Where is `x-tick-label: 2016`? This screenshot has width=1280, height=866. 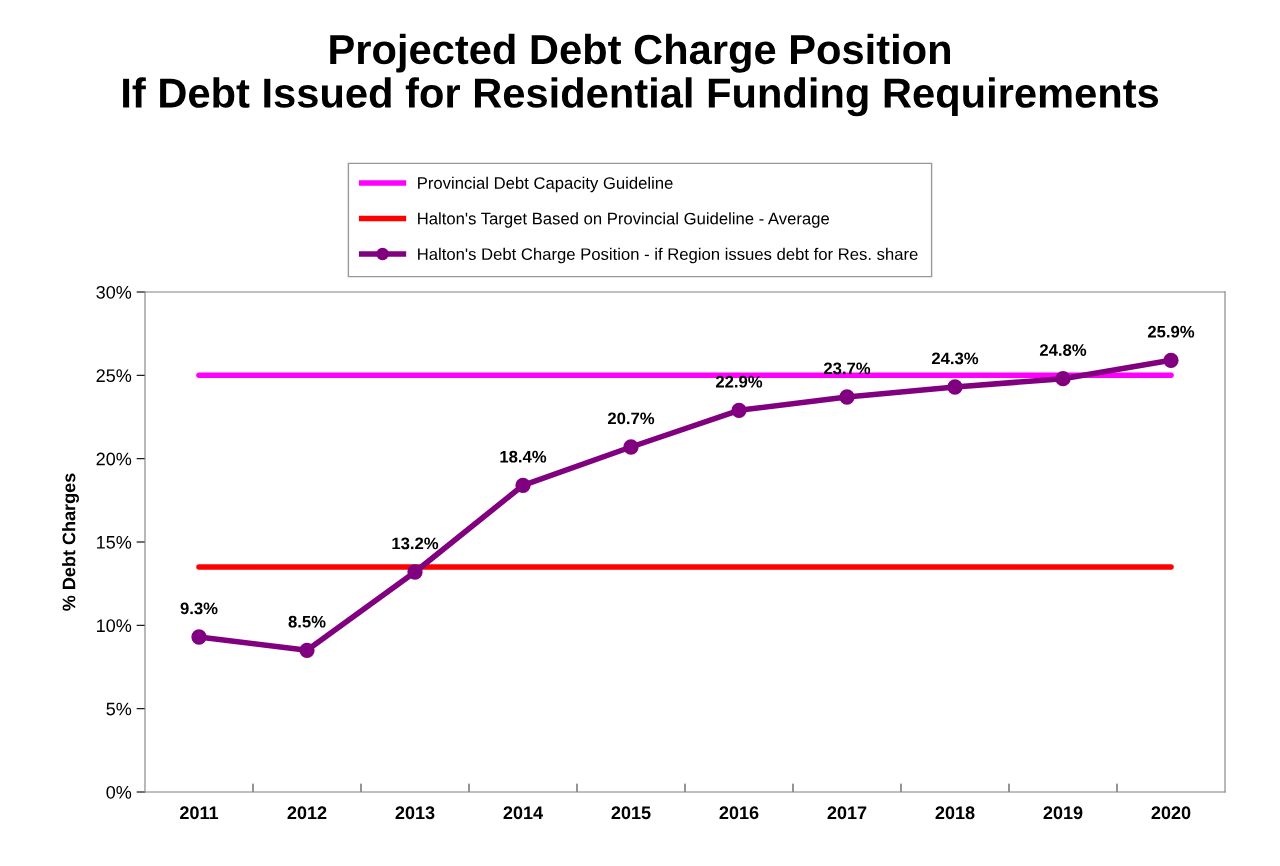
x-tick-label: 2016 is located at coordinates (739, 813).